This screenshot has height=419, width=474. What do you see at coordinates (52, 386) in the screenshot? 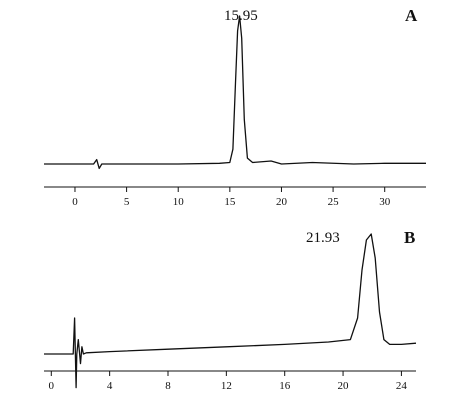
I see `panel-b-tick-label: 0` at bounding box center [52, 386].